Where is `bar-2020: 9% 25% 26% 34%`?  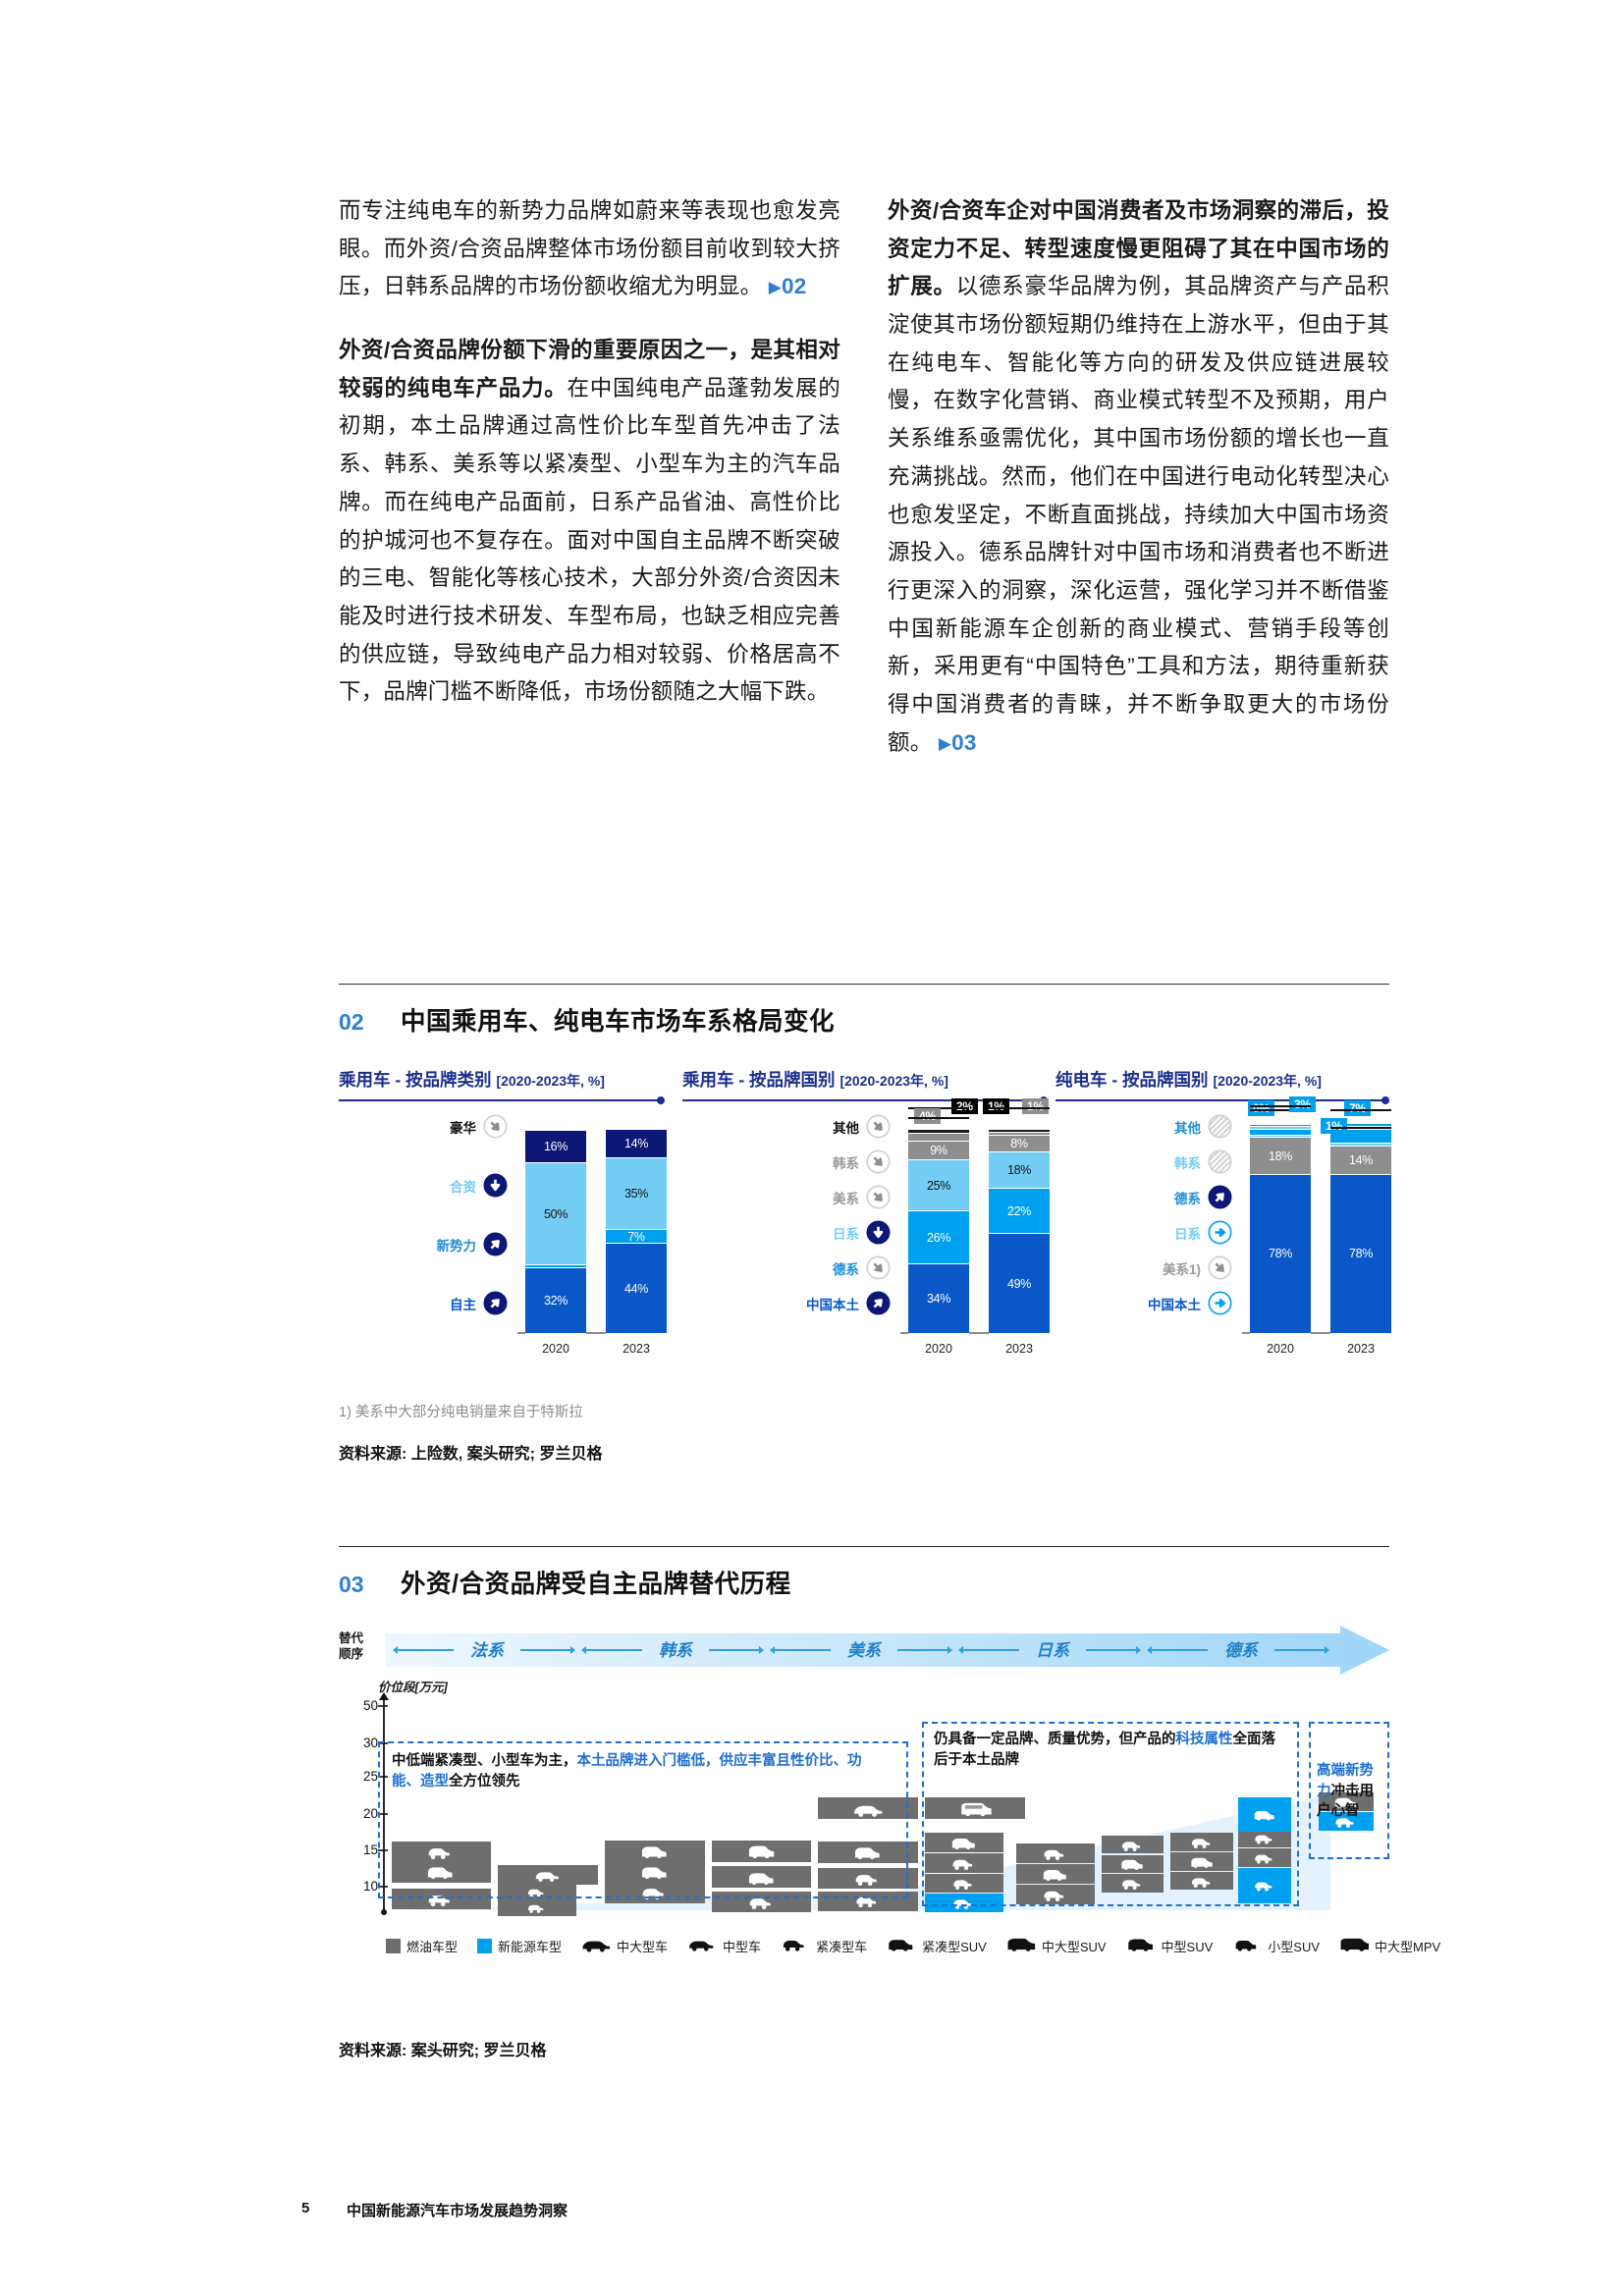 bar-2020: 9% 25% 26% 34% is located at coordinates (938, 1232).